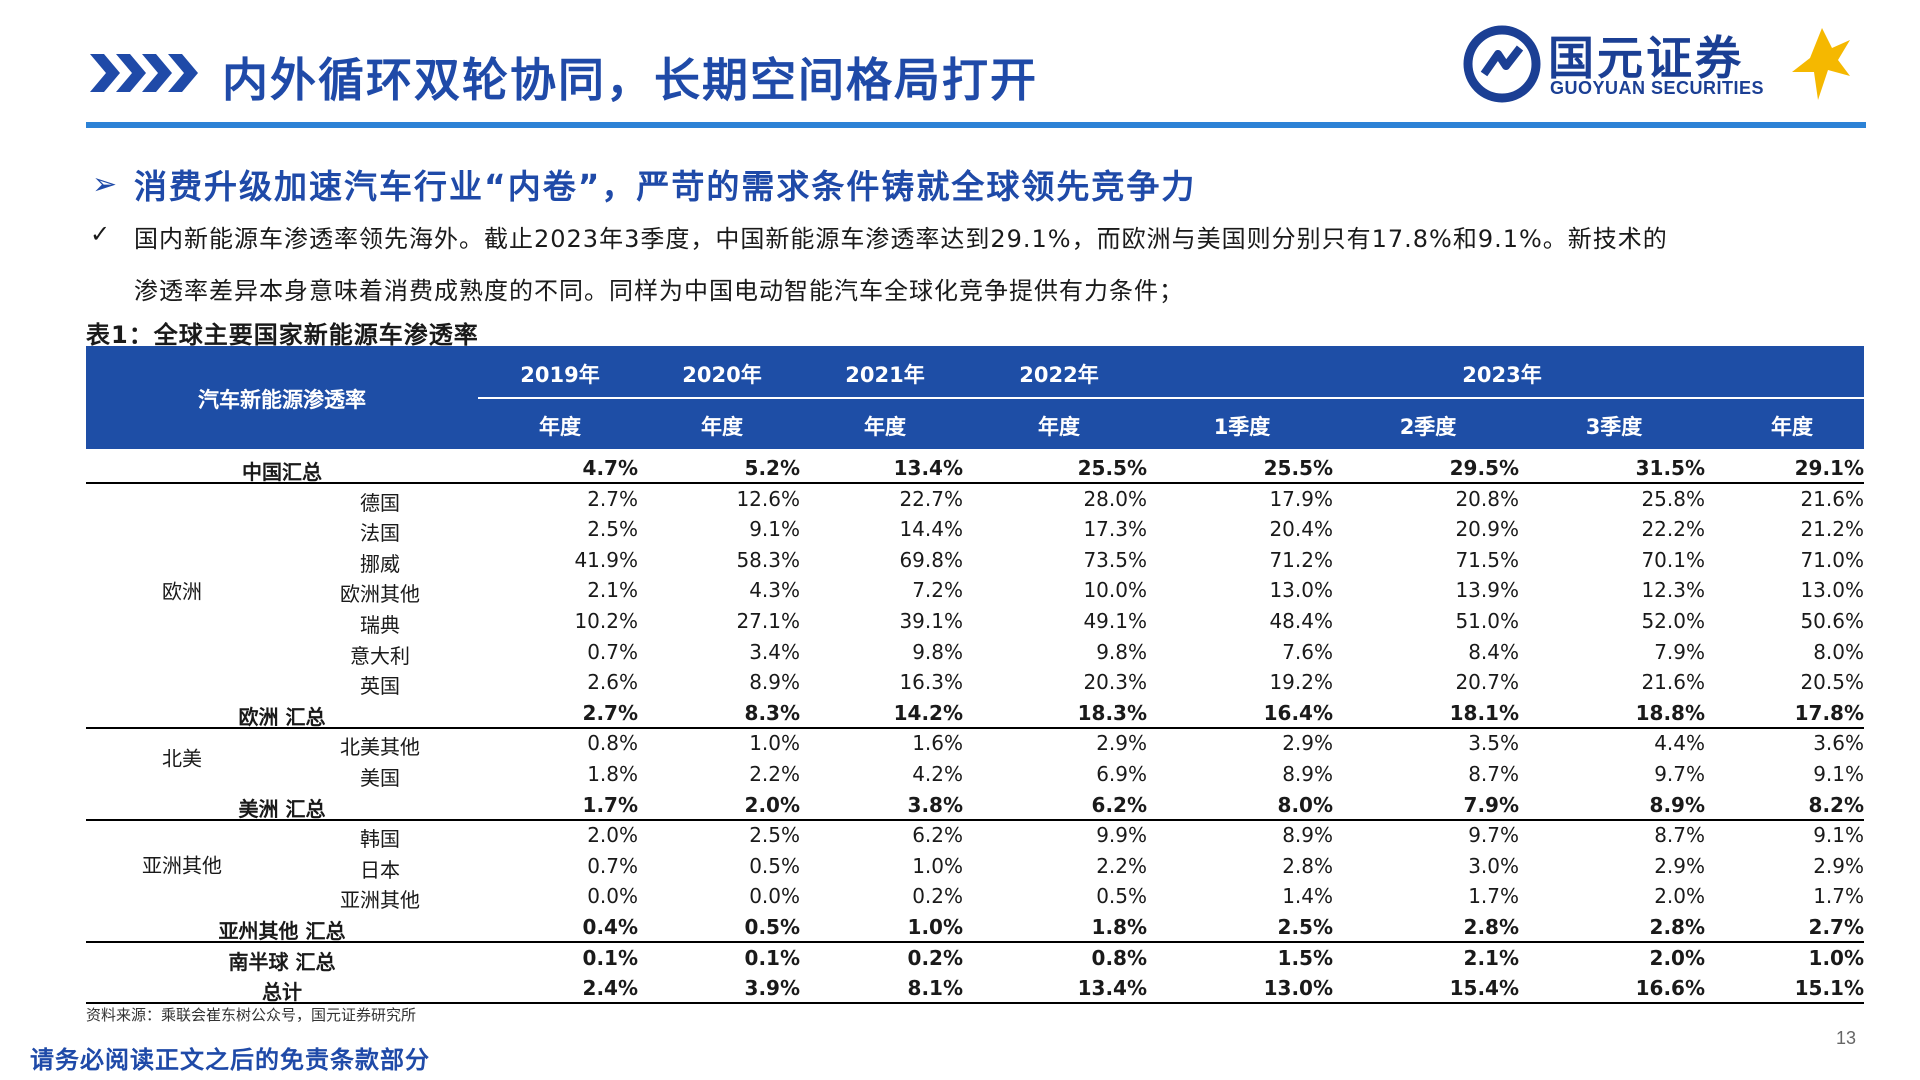  Describe the element at coordinates (1832, 498) in the screenshot. I see `row-value: 21.6%` at that location.